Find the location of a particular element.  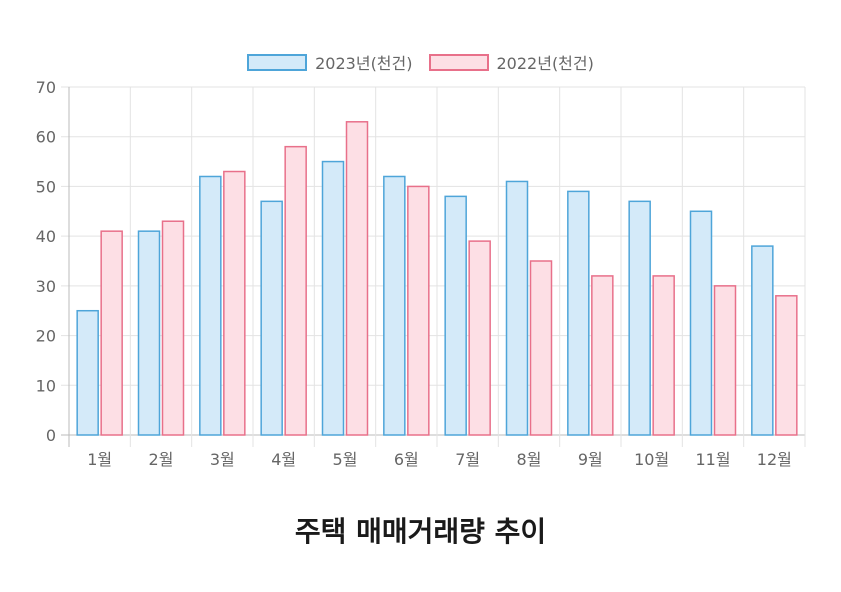

chart-legend: 2023년(천건) 2022년(천건) is located at coordinates (420, 62).